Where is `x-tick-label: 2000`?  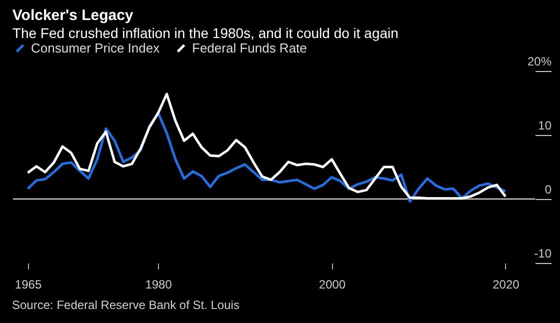 x-tick-label: 2000 is located at coordinates (332, 285).